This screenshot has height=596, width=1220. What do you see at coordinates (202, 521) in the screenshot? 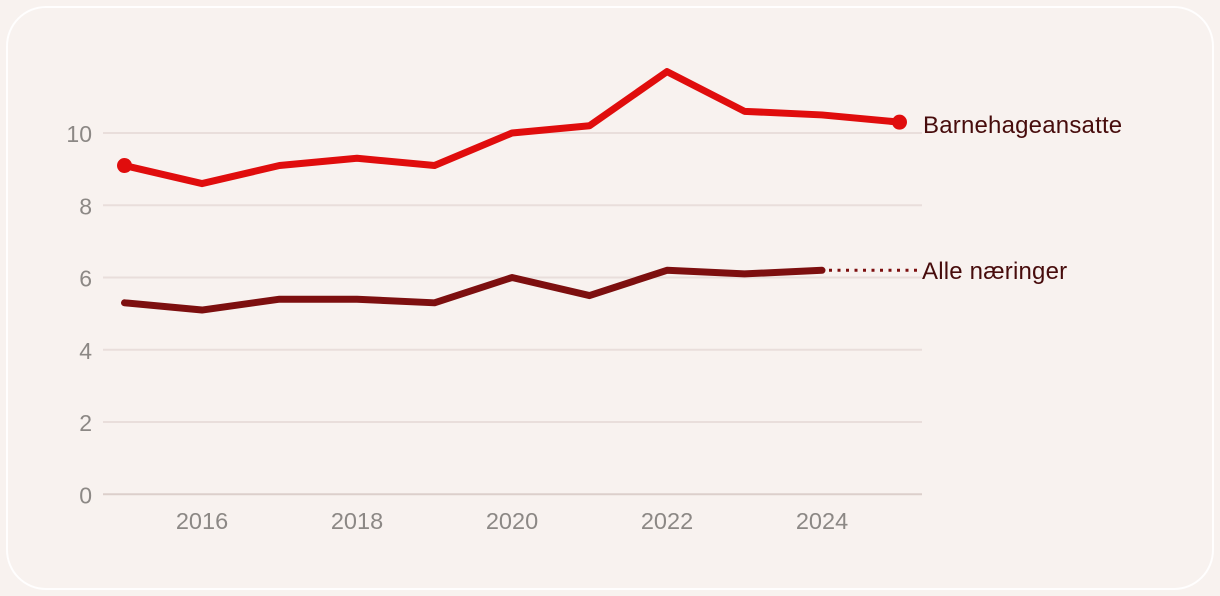
I see `x-tick-label: 2016` at bounding box center [202, 521].